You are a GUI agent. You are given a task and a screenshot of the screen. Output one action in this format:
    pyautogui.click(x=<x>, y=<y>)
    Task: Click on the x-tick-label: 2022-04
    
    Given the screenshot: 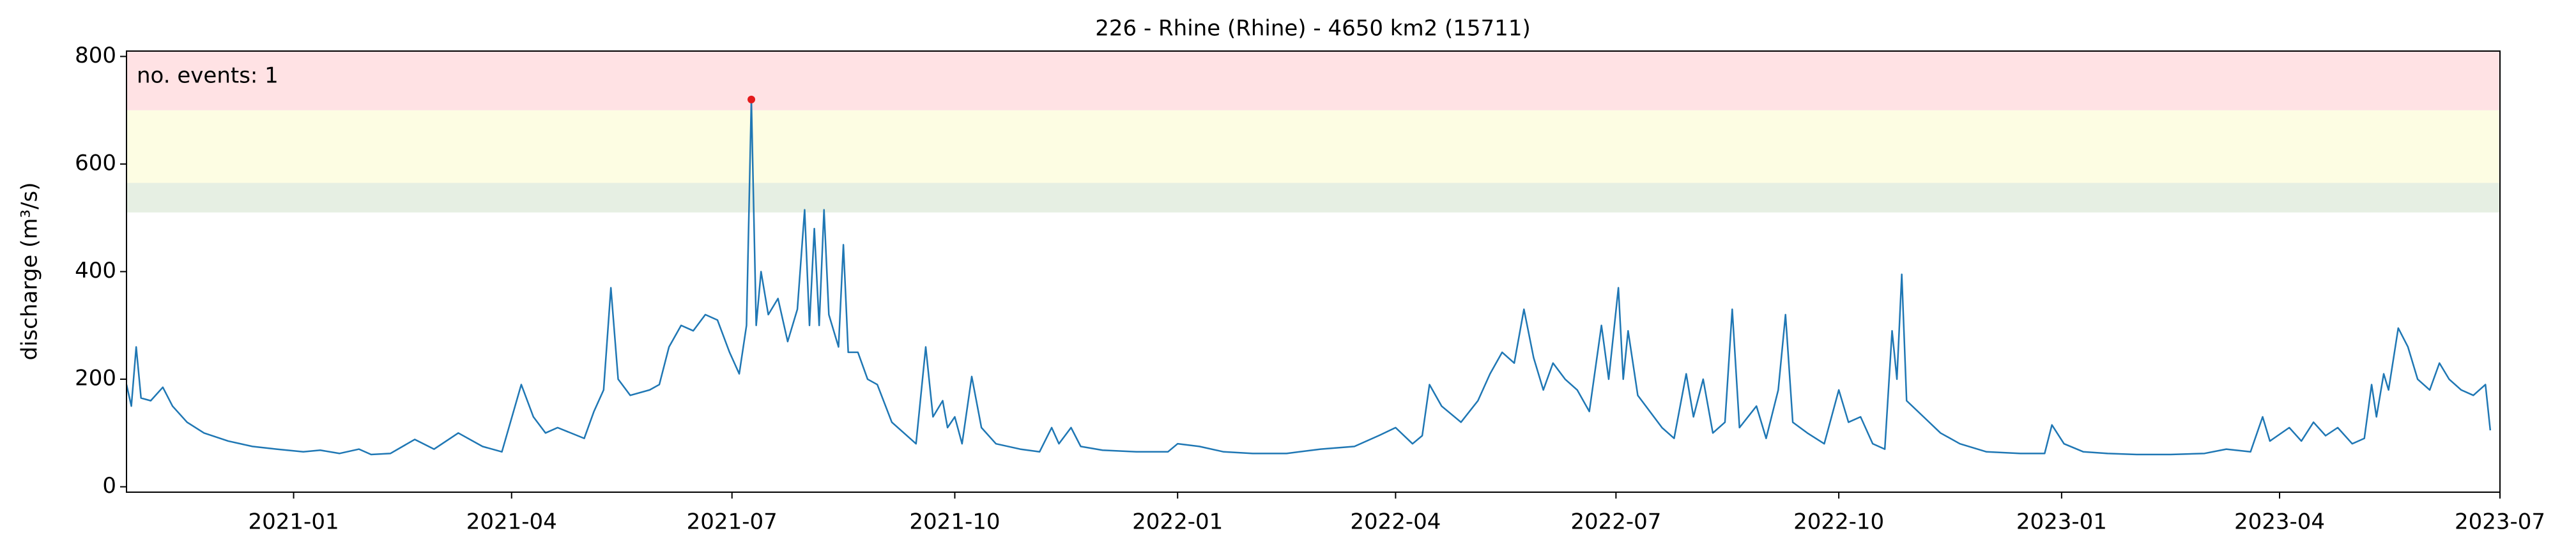 What is the action you would take?
    pyautogui.click(x=1395, y=522)
    